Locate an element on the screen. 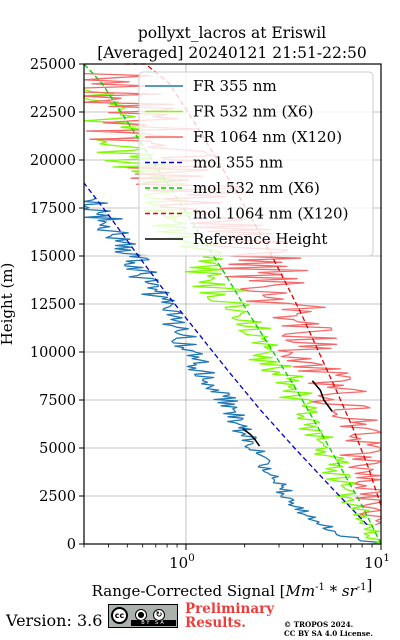 The width and height of the screenshot is (400, 640). y-tick-label: 25000 is located at coordinates (53, 65).